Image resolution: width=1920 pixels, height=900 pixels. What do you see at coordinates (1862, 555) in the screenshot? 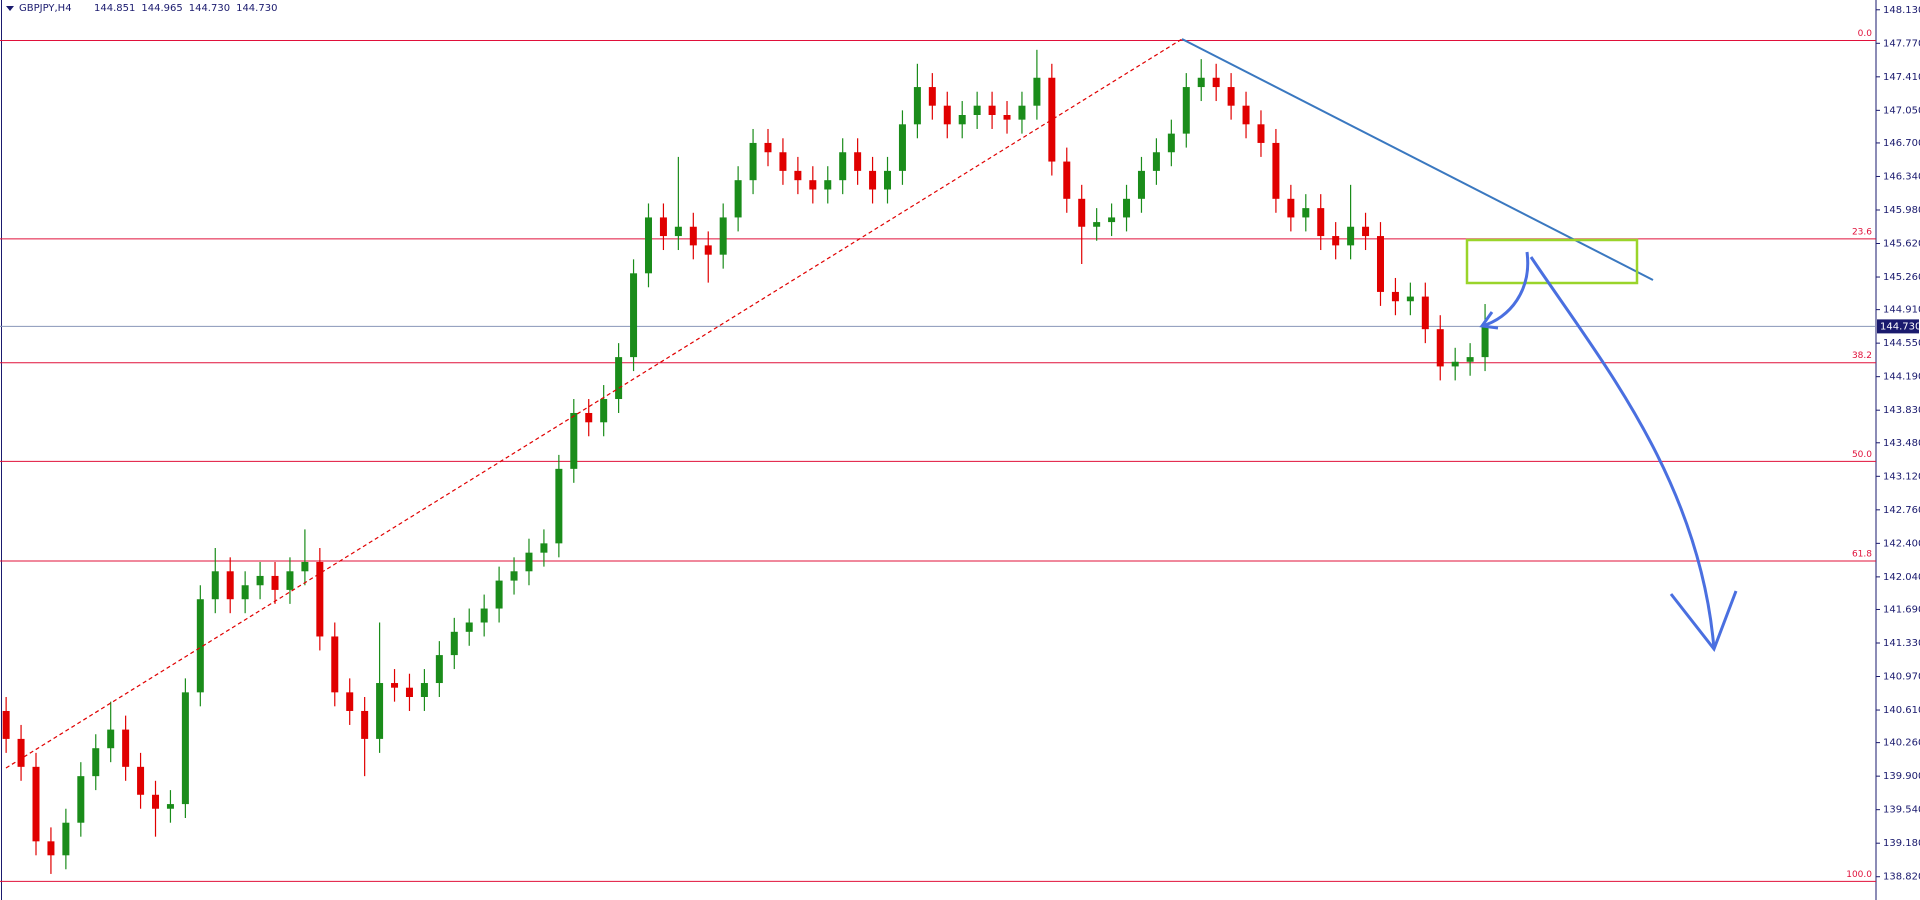
I see `fib-level-label: 61.8` at bounding box center [1862, 555].